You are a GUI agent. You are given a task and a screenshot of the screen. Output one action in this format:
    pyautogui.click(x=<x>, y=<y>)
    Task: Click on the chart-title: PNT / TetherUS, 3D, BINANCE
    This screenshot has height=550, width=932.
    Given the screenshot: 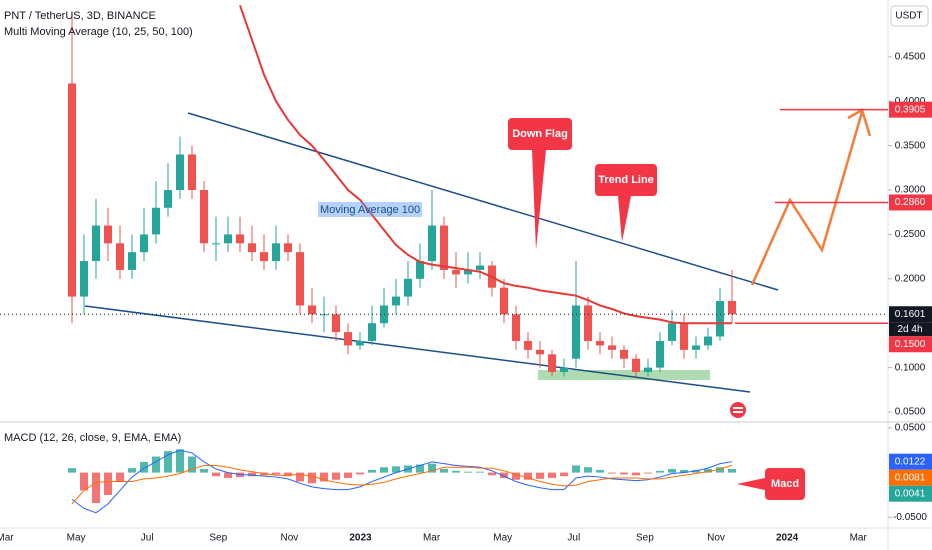 What is the action you would take?
    pyautogui.click(x=80, y=16)
    